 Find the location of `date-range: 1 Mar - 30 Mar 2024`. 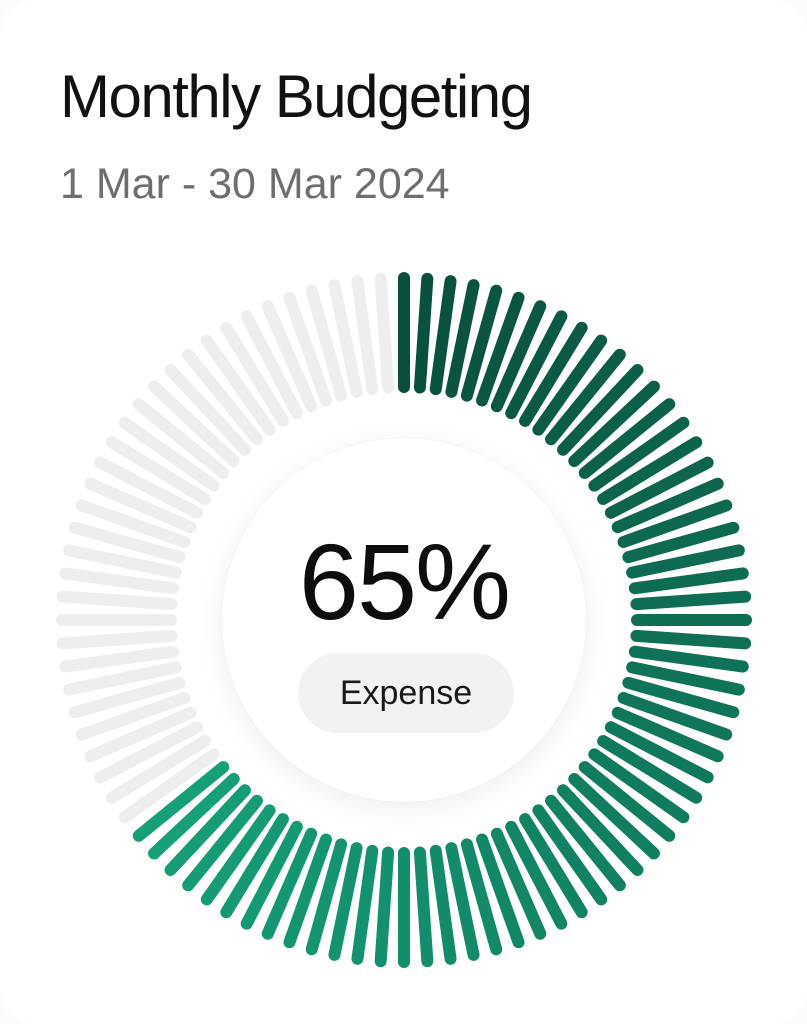

date-range: 1 Mar - 30 Mar 2024 is located at coordinates (255, 184).